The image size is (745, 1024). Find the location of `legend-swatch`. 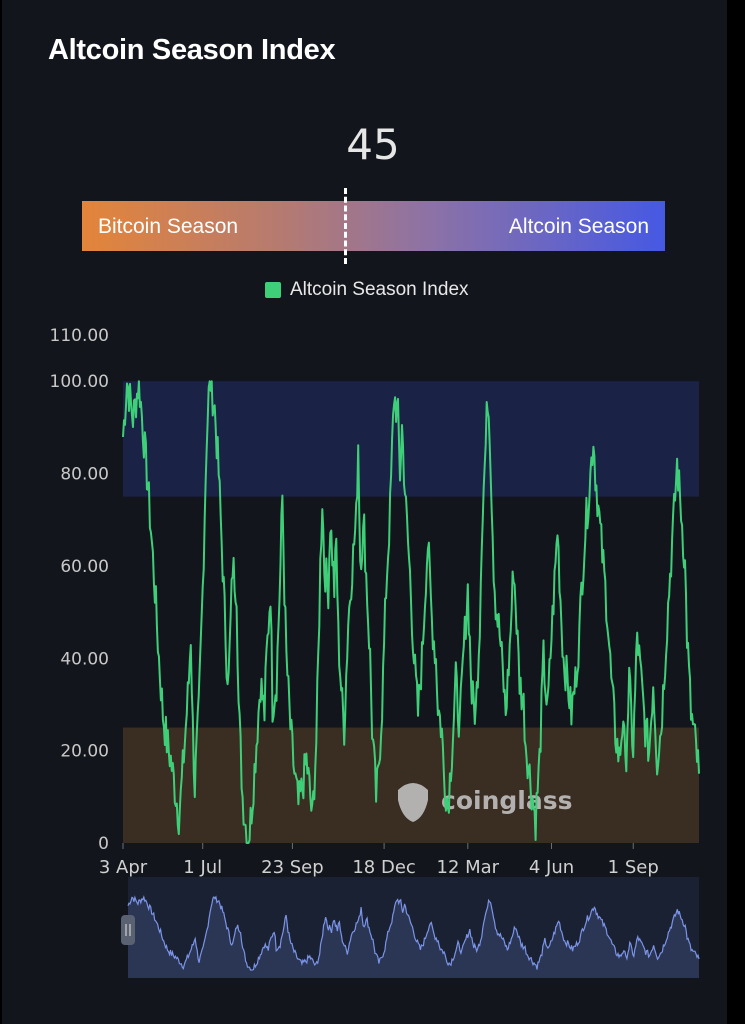

legend-swatch is located at coordinates (273, 290).